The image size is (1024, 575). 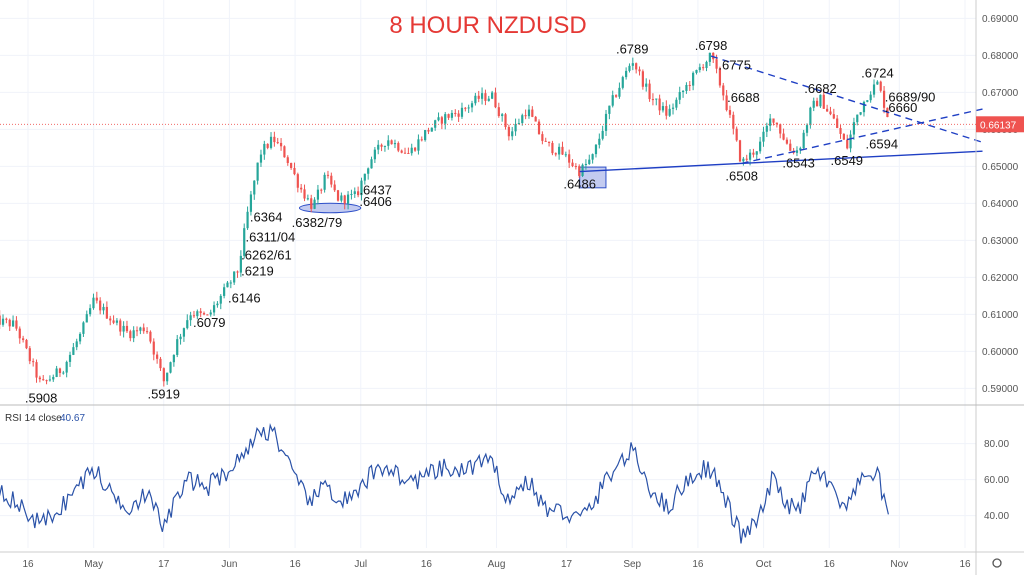 What do you see at coordinates (997, 563) in the screenshot?
I see `settings-gear-icon` at bounding box center [997, 563].